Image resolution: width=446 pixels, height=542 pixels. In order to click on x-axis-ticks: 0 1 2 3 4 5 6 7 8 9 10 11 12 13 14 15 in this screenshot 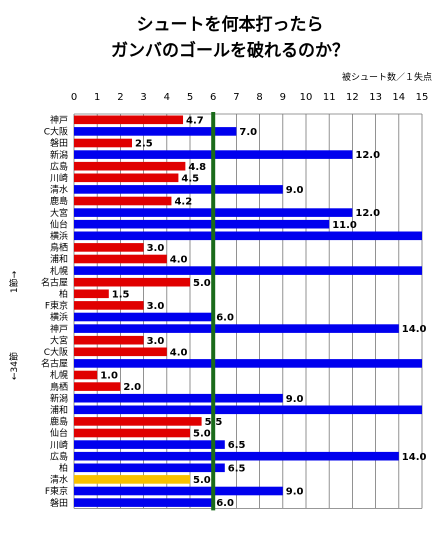, I will do `click(250, 97)`.